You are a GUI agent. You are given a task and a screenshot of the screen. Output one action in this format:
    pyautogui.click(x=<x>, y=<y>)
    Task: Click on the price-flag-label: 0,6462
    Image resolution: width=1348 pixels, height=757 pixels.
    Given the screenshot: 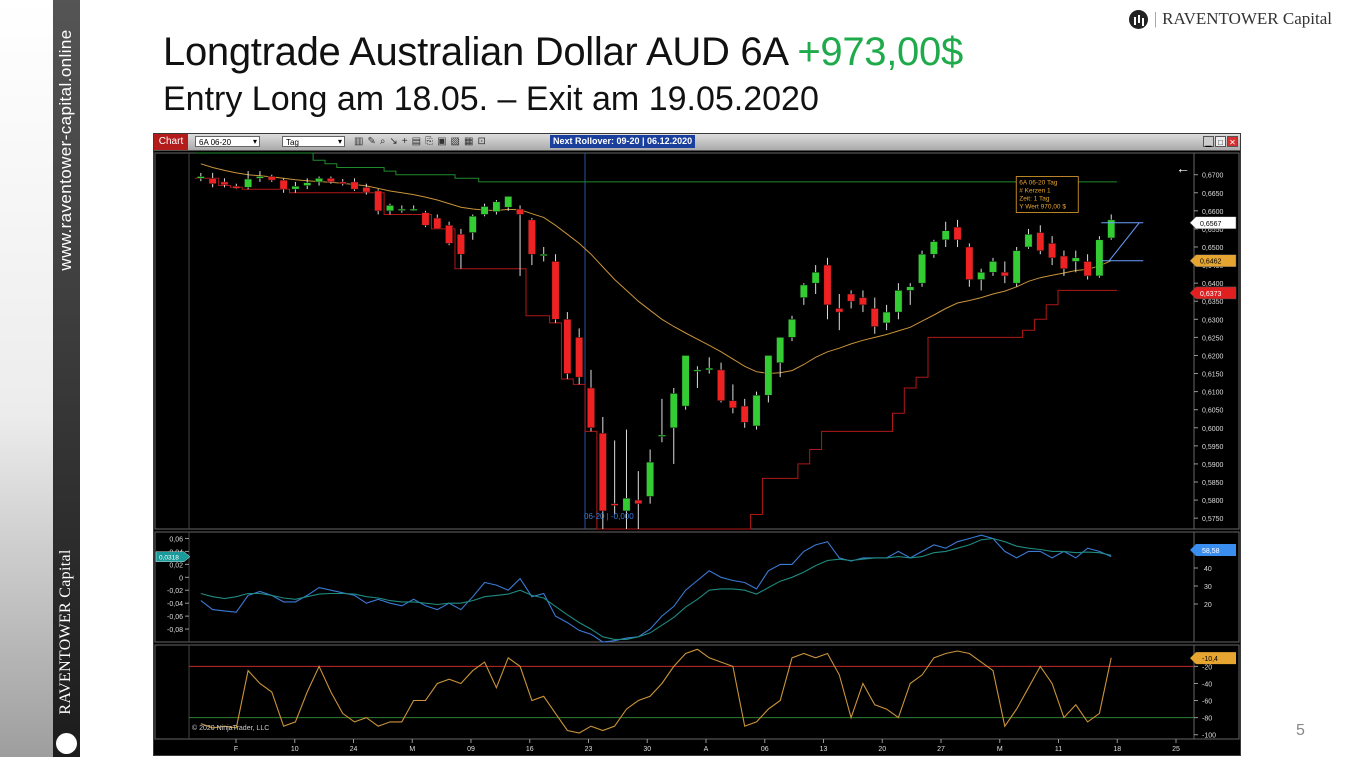 What is the action you would take?
    pyautogui.click(x=1211, y=262)
    